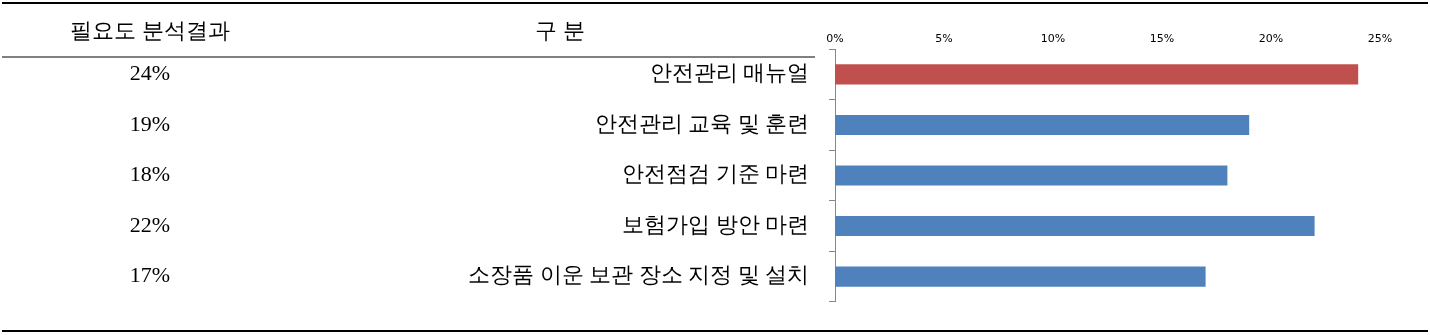 The width and height of the screenshot is (1430, 335). What do you see at coordinates (150, 73) in the screenshot?
I see `data-label: 24%` at bounding box center [150, 73].